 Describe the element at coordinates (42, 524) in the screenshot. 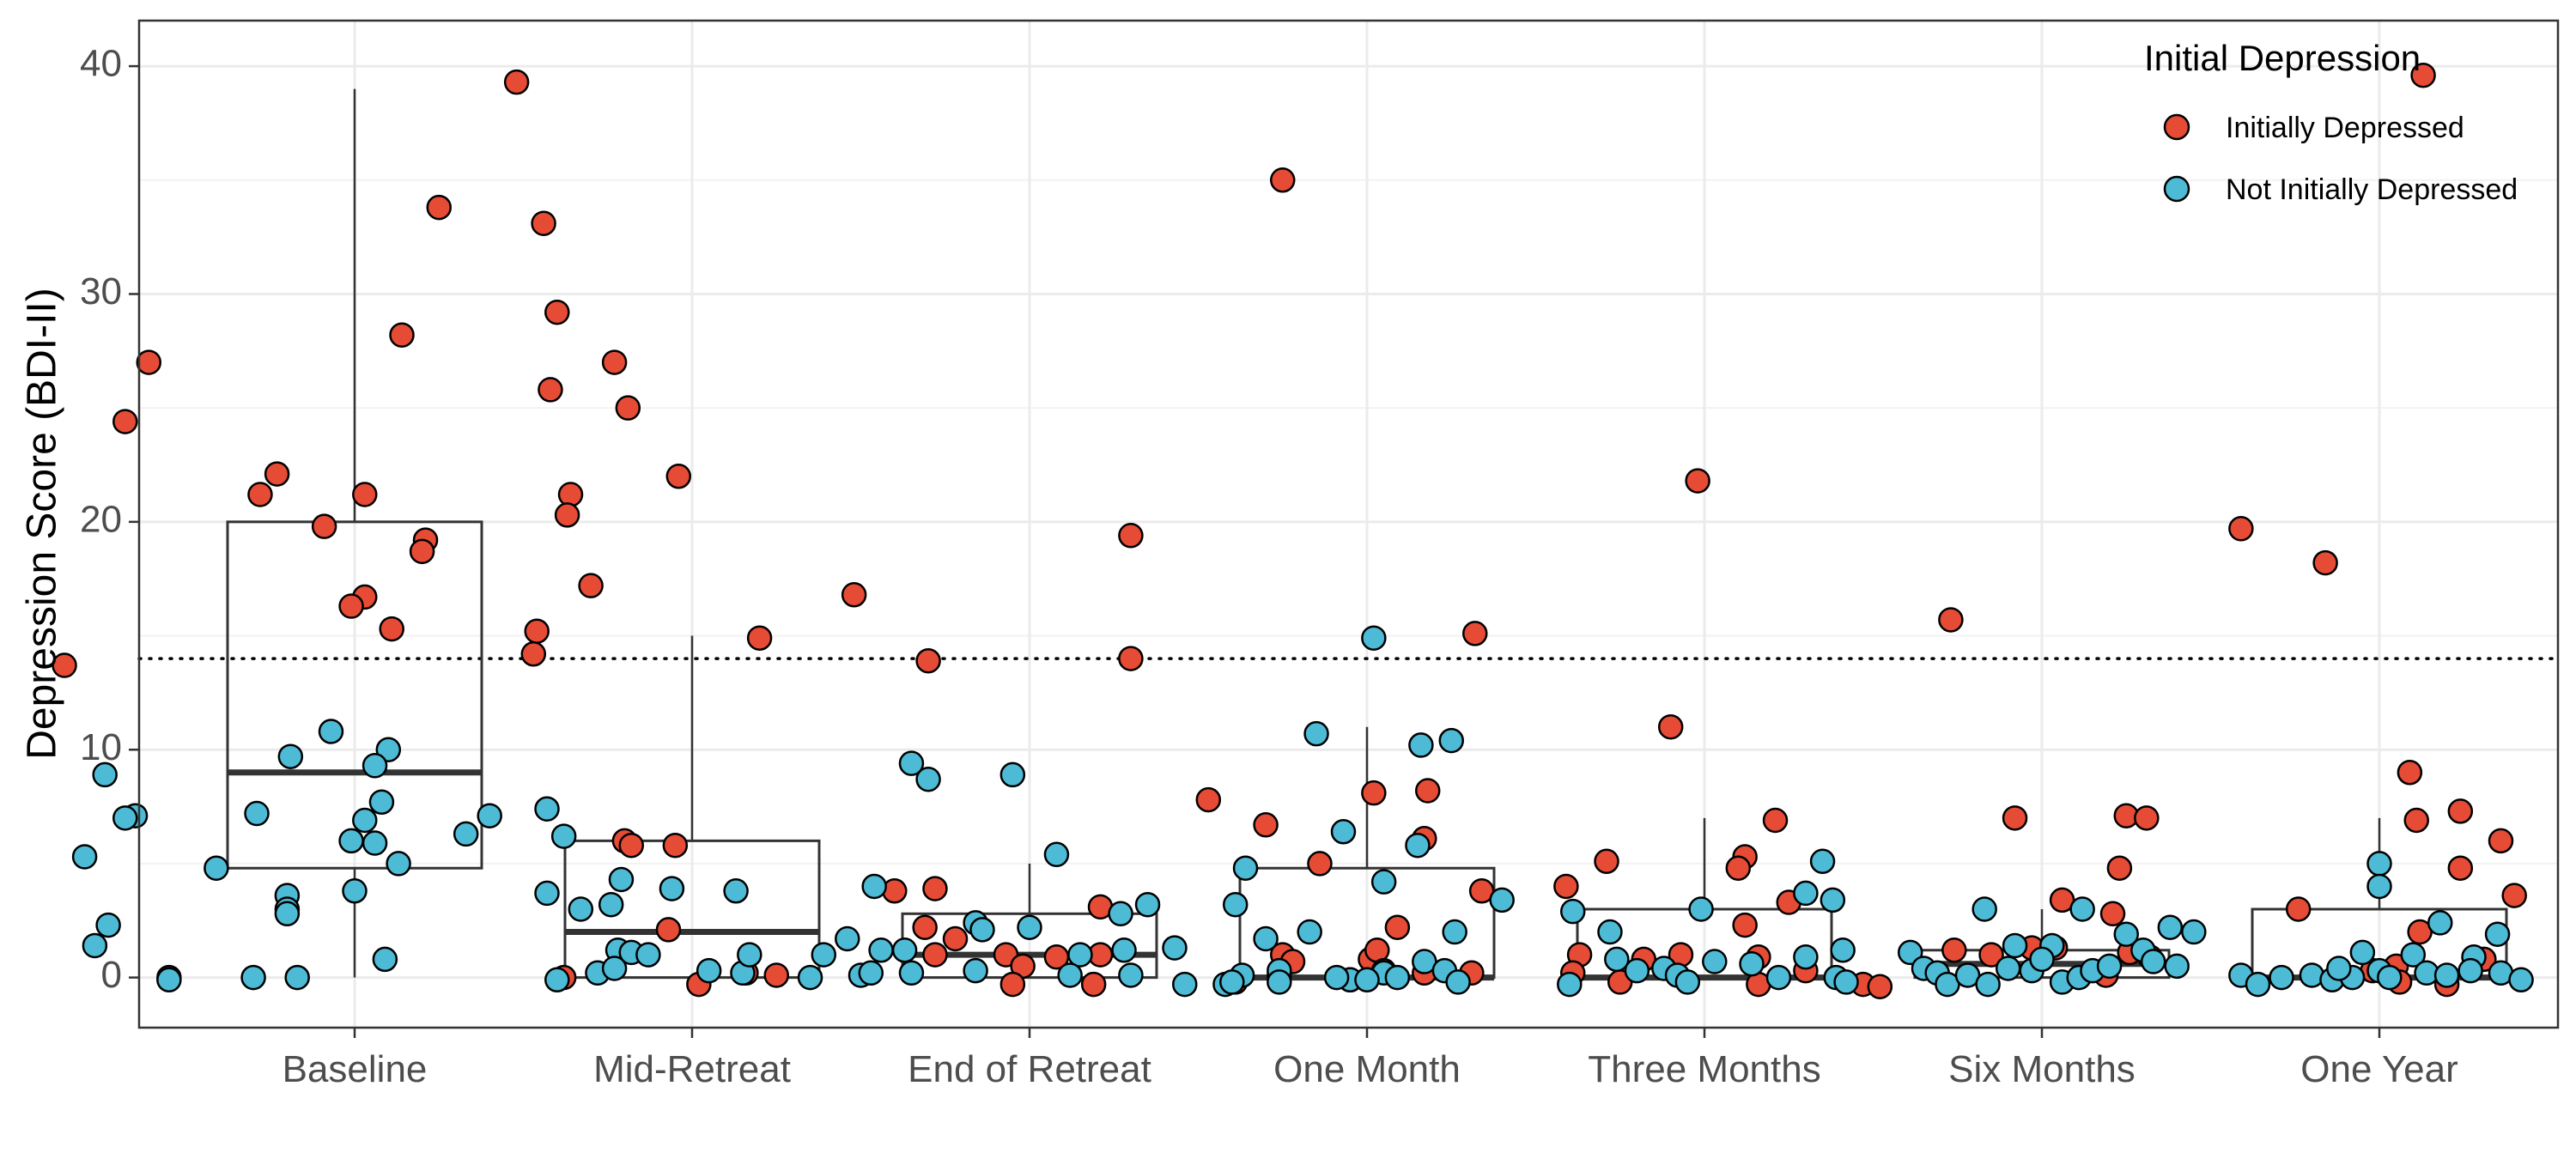

I see `y-axis-title: Depression Score (BDI-II)` at that location.